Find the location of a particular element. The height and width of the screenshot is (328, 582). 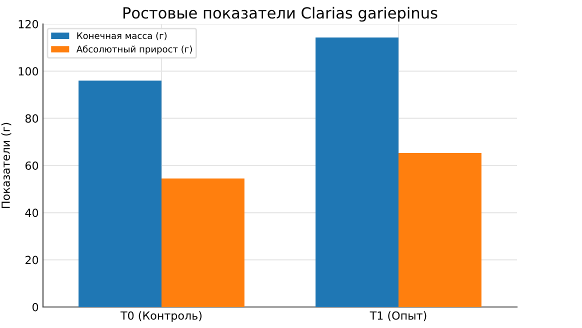

y-tick-label: 120 is located at coordinates (28, 24).